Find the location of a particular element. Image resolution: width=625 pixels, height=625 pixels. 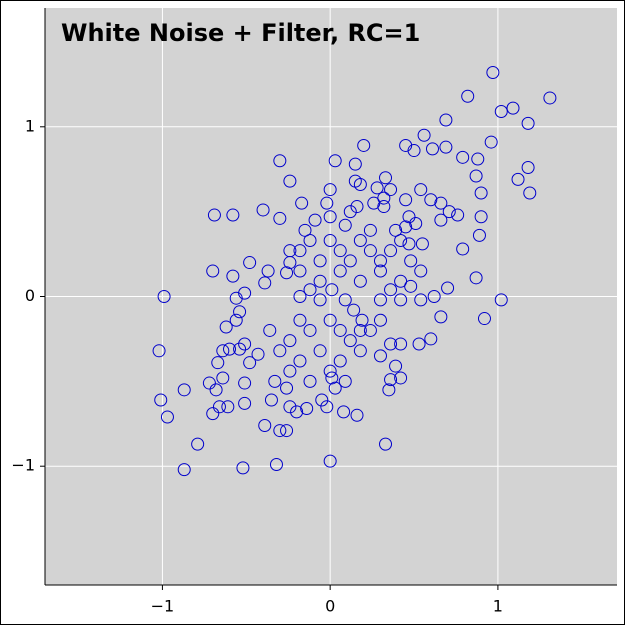

y-tick-label: 0 is located at coordinates (30, 295).